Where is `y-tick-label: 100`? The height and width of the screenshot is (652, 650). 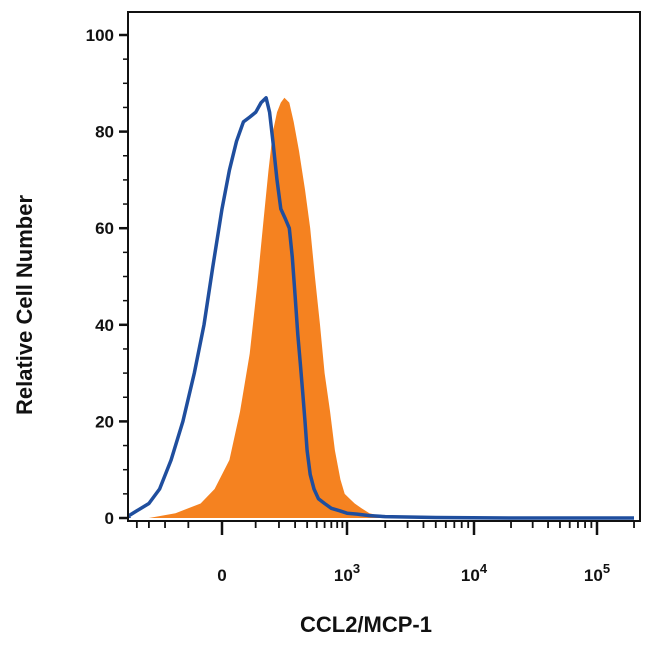 y-tick-label: 100 is located at coordinates (100, 35).